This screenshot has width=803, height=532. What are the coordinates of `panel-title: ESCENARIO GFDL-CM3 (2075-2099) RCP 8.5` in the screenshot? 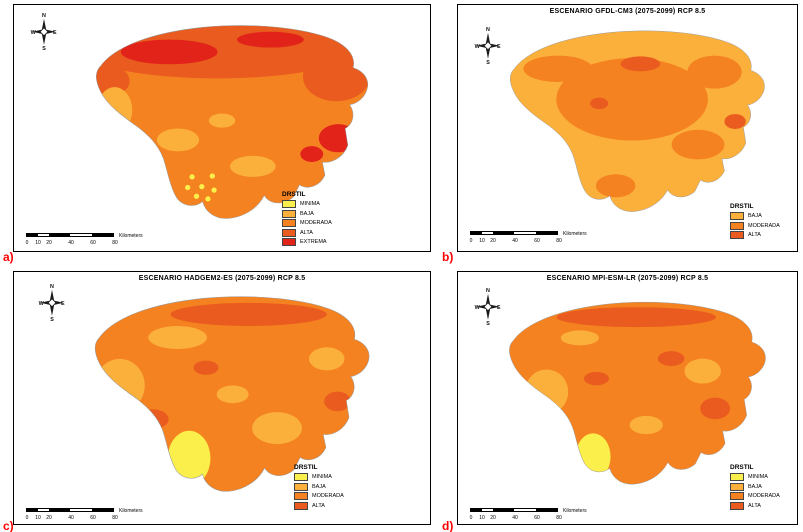 It's located at (627, 11).